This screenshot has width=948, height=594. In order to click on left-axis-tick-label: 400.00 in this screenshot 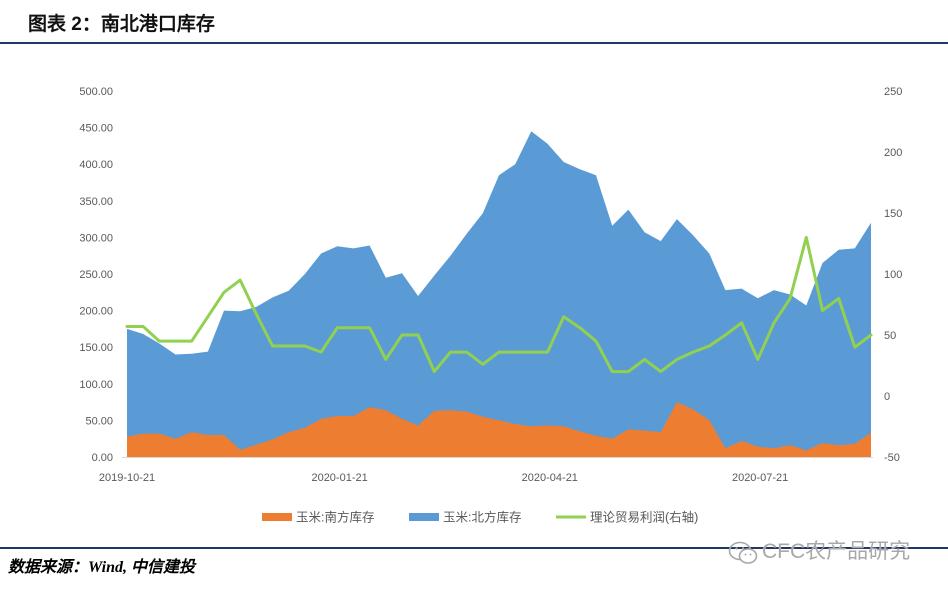, I will do `click(96, 165)`.